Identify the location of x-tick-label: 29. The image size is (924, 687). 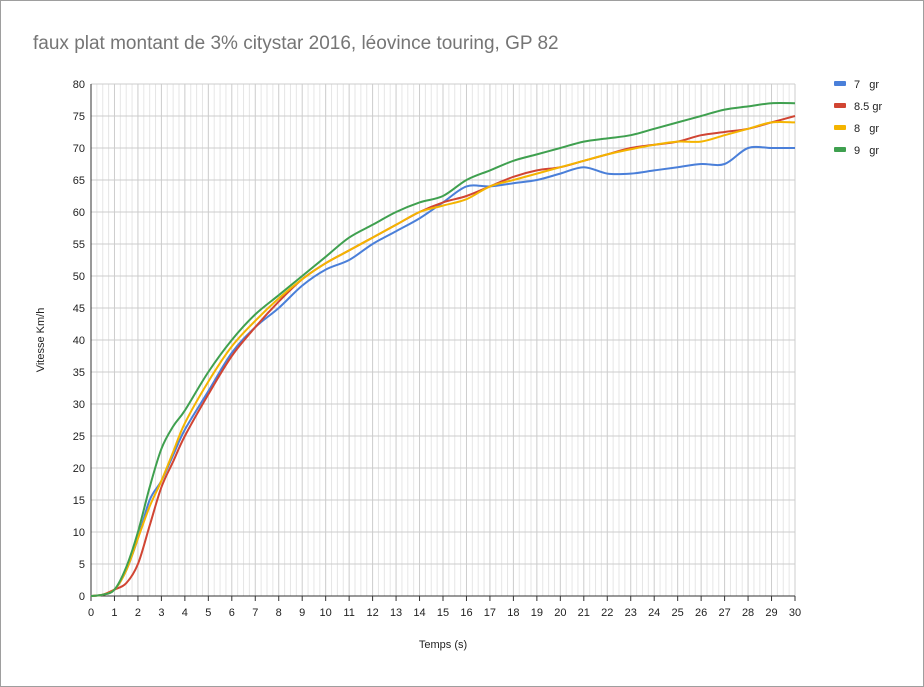
(771, 613).